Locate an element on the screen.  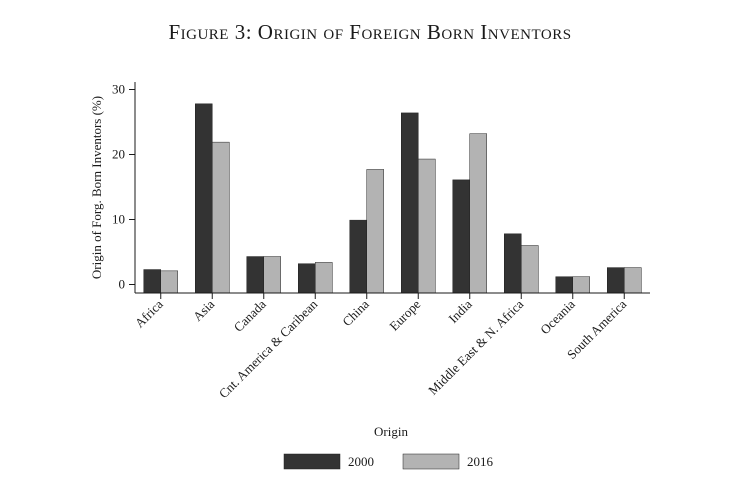
legend-label-2016: 2016 is located at coordinates (480, 461).